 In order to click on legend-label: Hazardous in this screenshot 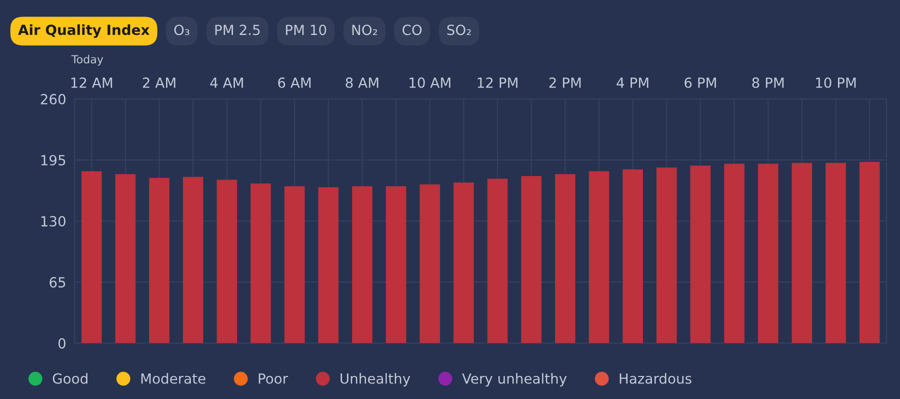, I will do `click(656, 378)`.